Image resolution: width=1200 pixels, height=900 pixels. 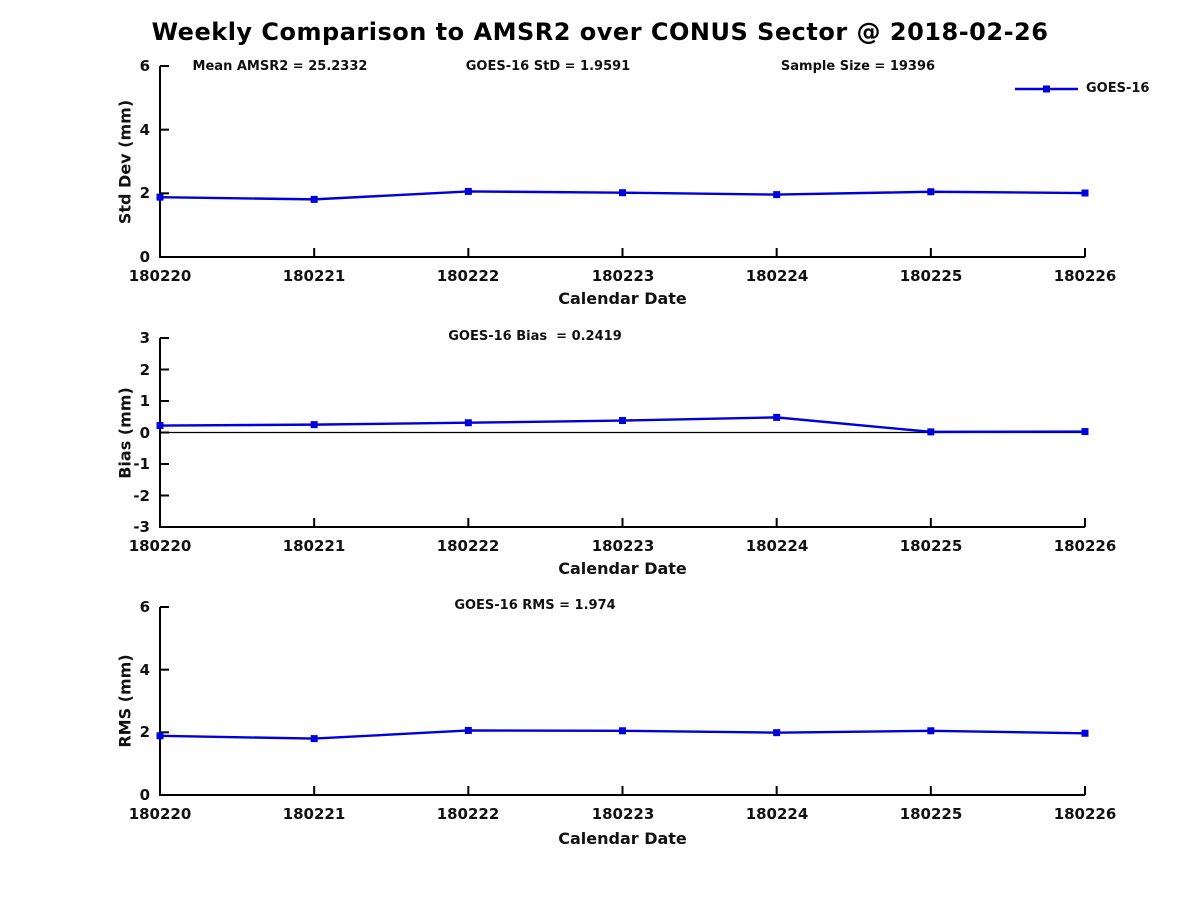 I want to click on legend-marker, so click(x=1046, y=89).